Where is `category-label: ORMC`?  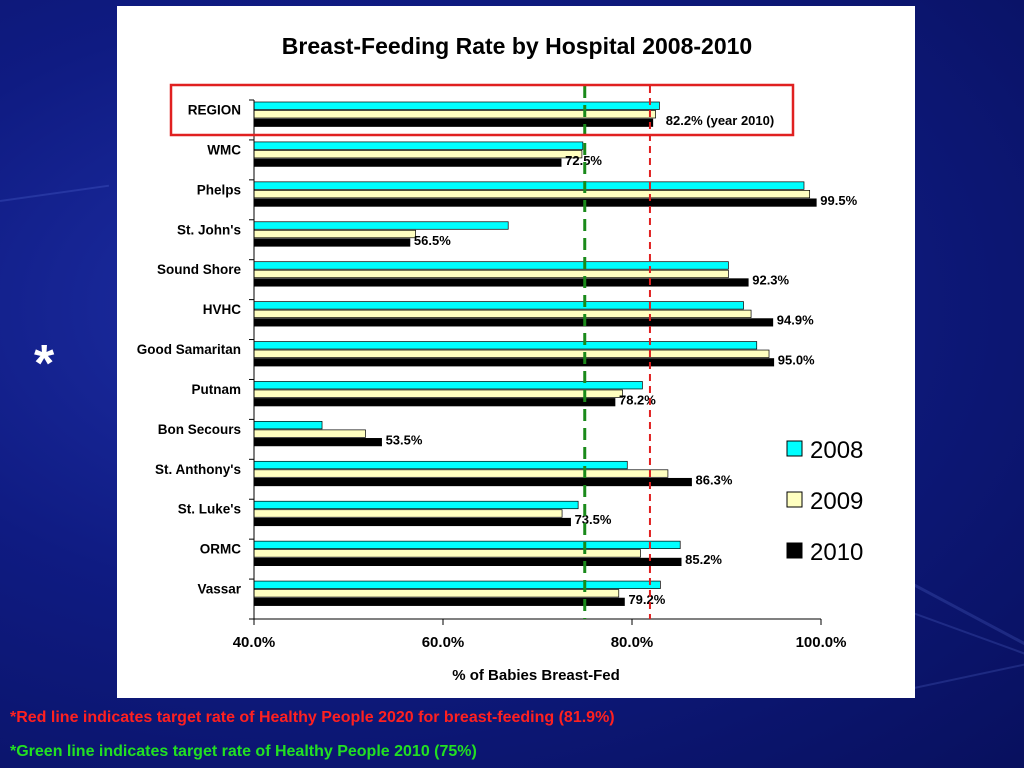 category-label: ORMC is located at coordinates (220, 549).